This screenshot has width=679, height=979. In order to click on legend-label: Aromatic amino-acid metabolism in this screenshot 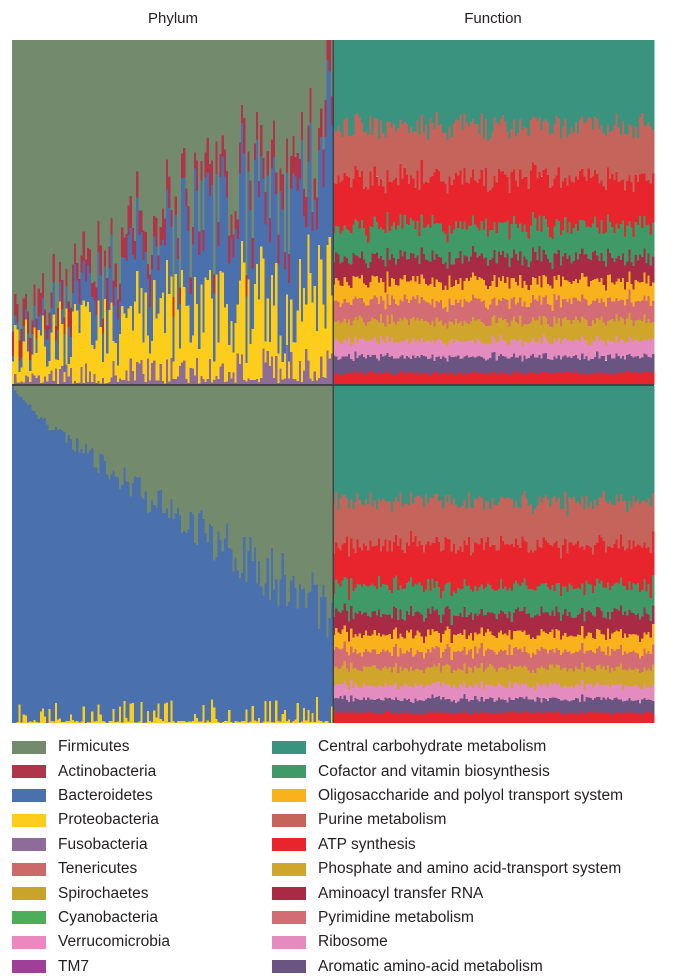, I will do `click(430, 967)`.